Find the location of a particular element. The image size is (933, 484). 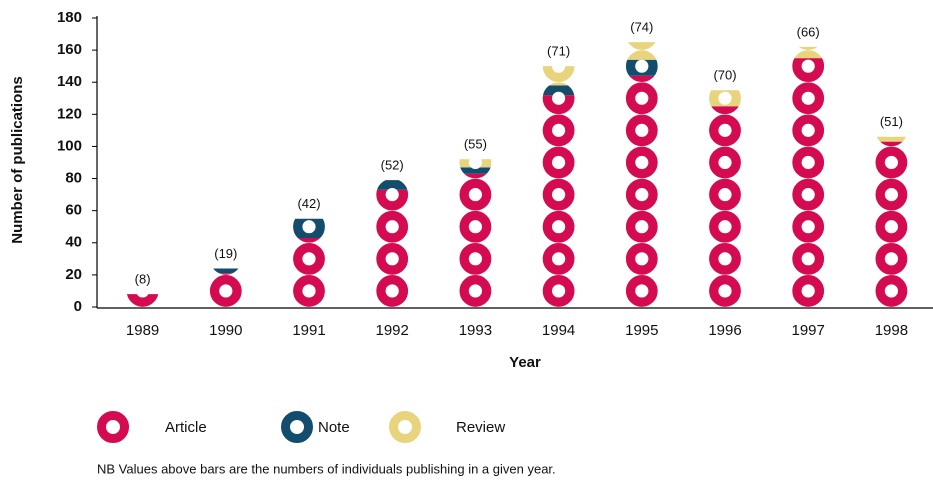

y-tick-label: 60 is located at coordinates (73, 210).